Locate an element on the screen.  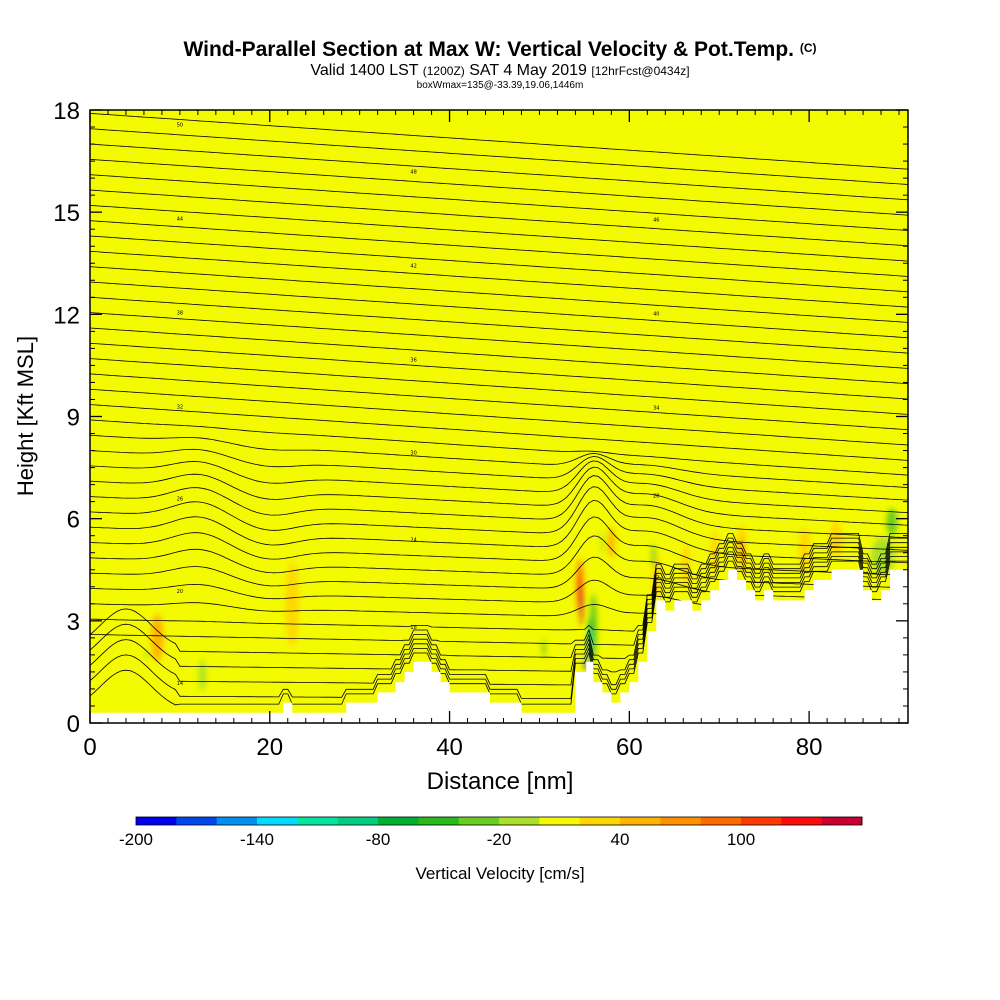
contour-label-18: 14 is located at coordinates (180, 684).